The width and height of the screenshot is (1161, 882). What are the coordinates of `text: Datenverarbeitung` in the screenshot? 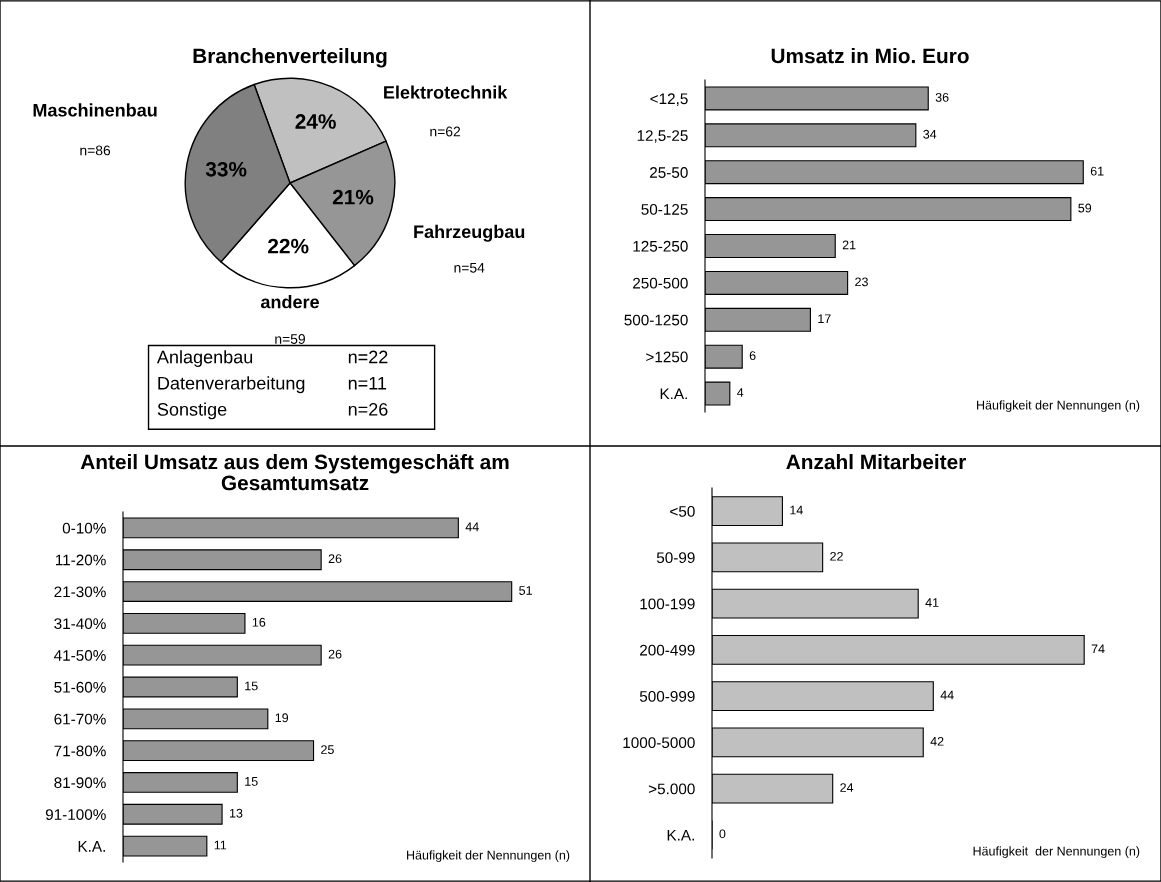 It's located at (231, 385).